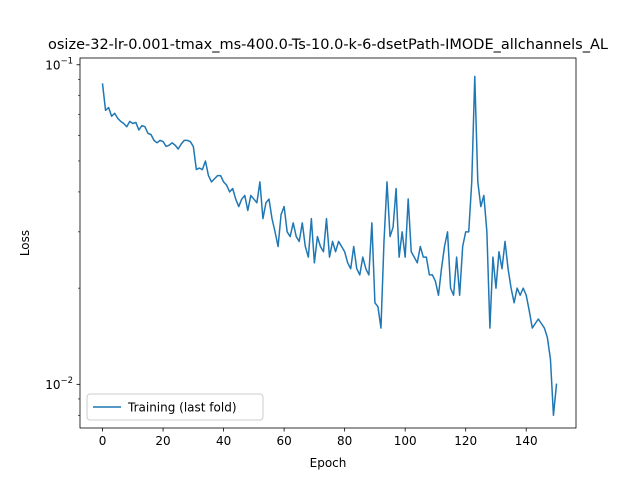 This screenshot has width=640, height=480. Describe the element at coordinates (328, 463) in the screenshot. I see `x-axis-label: Epoch` at that location.